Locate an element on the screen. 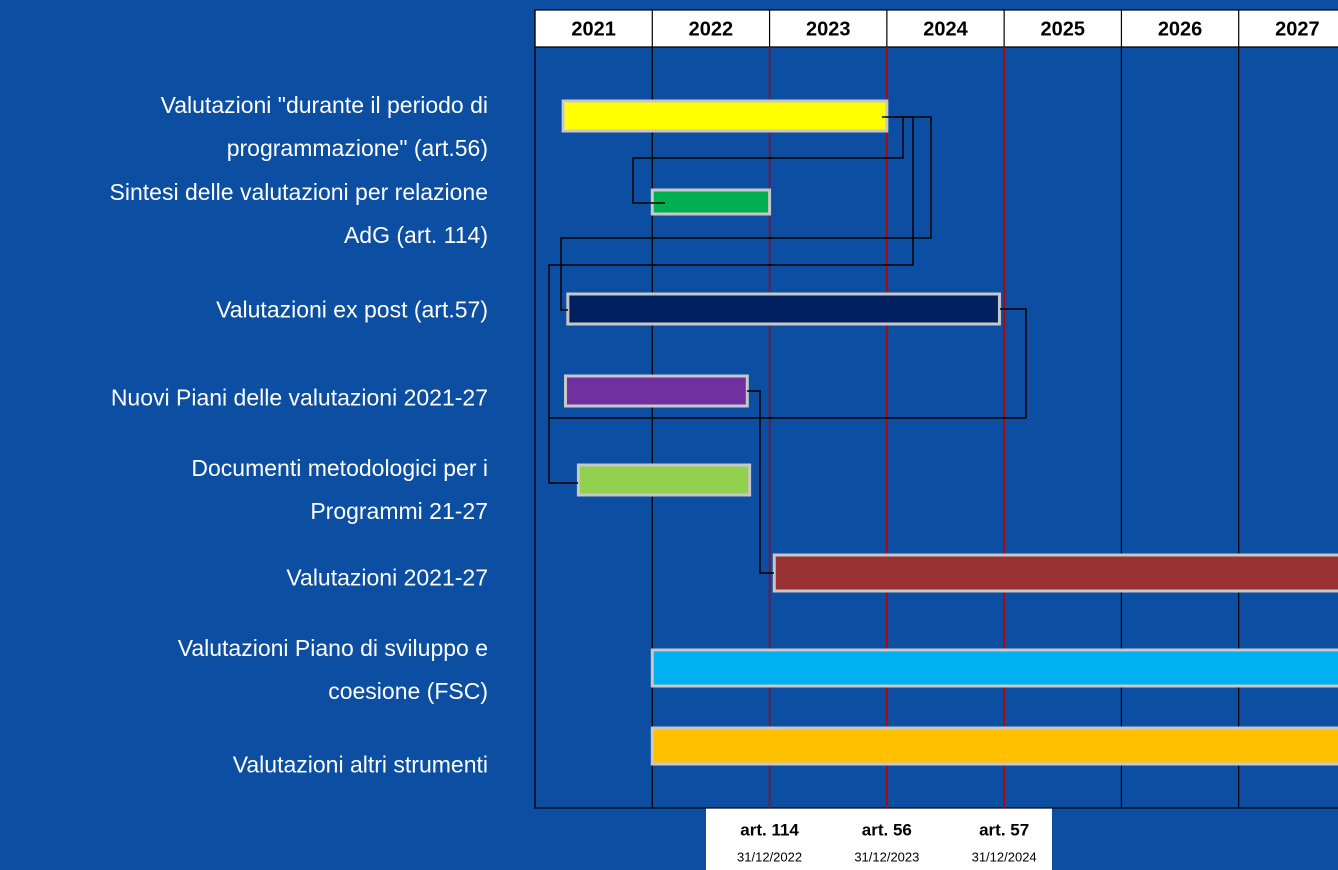 The width and height of the screenshot is (1338, 870). year-header: 2025 is located at coordinates (1063, 29).